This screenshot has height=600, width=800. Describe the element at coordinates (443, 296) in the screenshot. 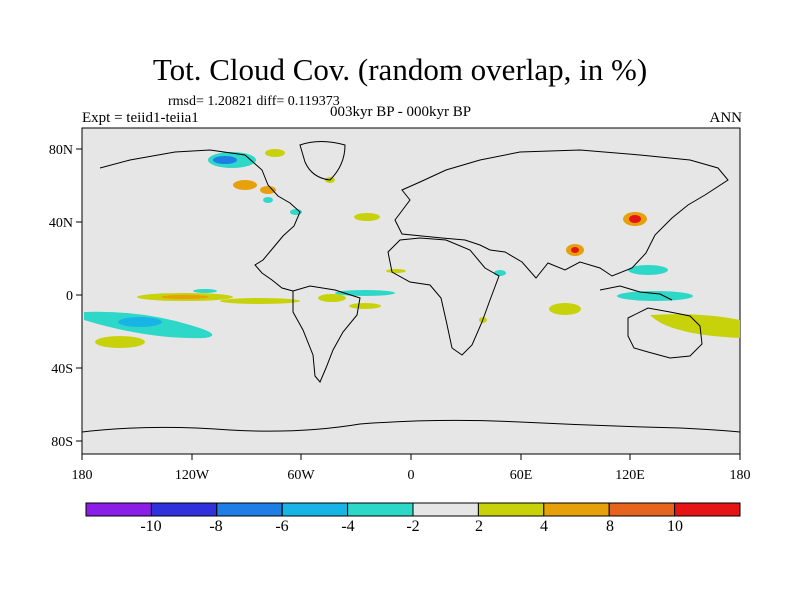

I see `africa-coast` at that location.